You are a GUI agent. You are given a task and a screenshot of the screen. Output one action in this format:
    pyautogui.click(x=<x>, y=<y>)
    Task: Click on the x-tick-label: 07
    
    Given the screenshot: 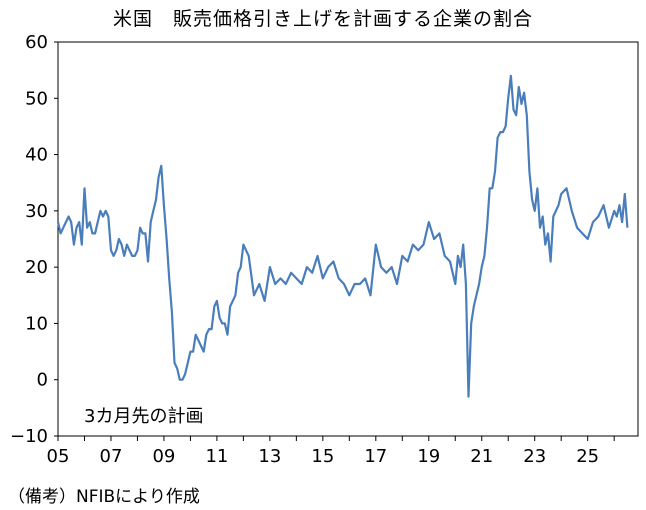 What is the action you would take?
    pyautogui.click(x=111, y=456)
    